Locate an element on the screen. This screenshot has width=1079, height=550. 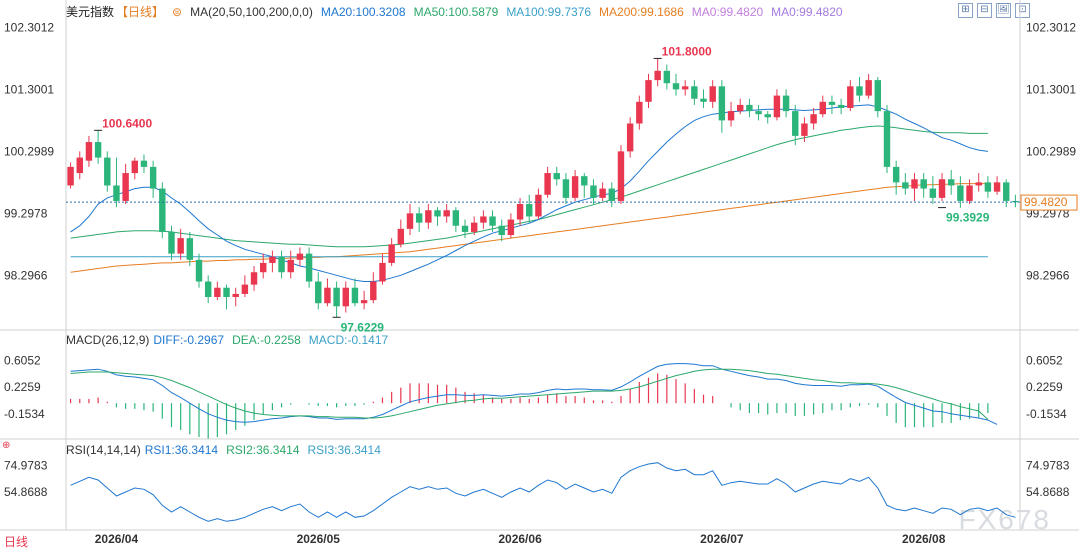
macd-tick-label: -0.1534 is located at coordinates (24, 414).